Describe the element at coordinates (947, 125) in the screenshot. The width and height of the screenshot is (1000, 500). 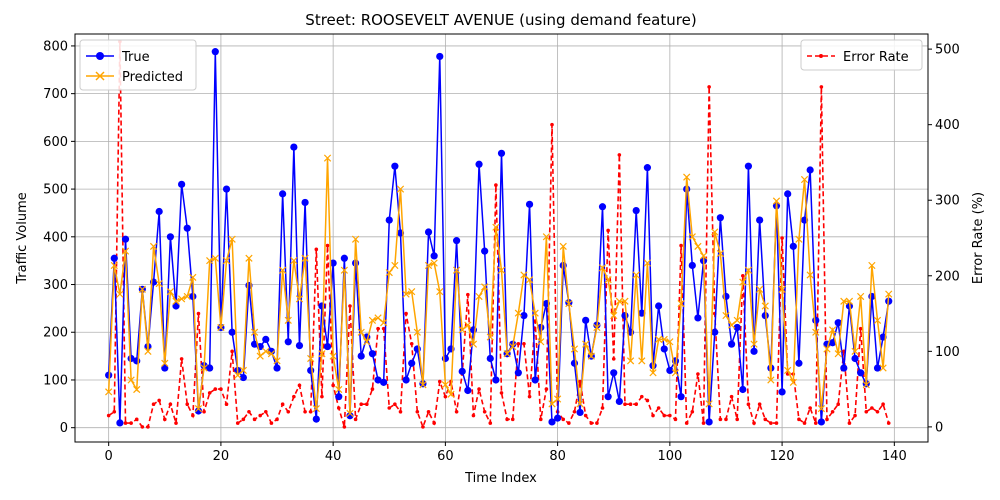
I see `y-right-tick-label: 400` at that location.